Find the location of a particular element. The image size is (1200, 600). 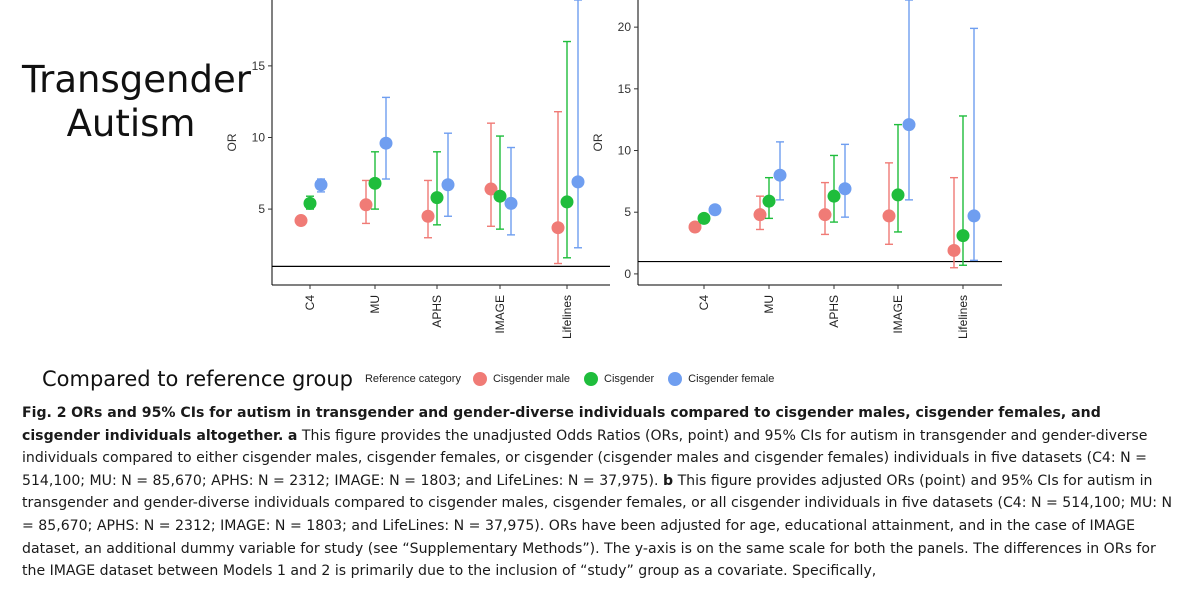

legend-label-cisgender: Cisgender is located at coordinates (629, 379).